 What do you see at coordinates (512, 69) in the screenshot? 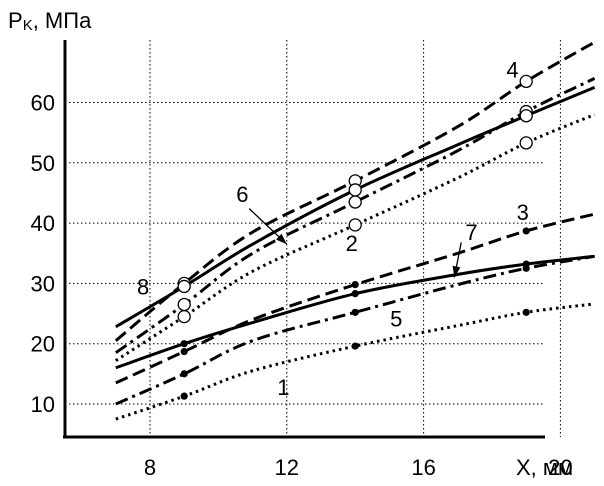
I see `curve-label-4: 4` at bounding box center [512, 69].